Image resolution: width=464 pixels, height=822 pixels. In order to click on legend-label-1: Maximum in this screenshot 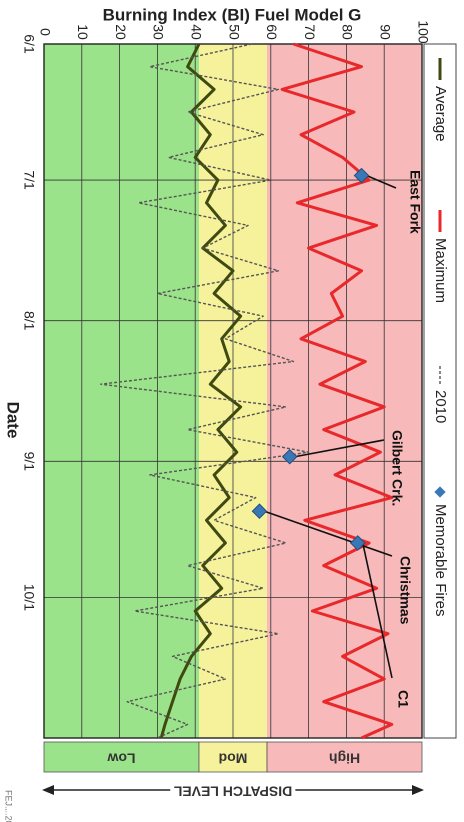, I will do `click(440, 270)`.